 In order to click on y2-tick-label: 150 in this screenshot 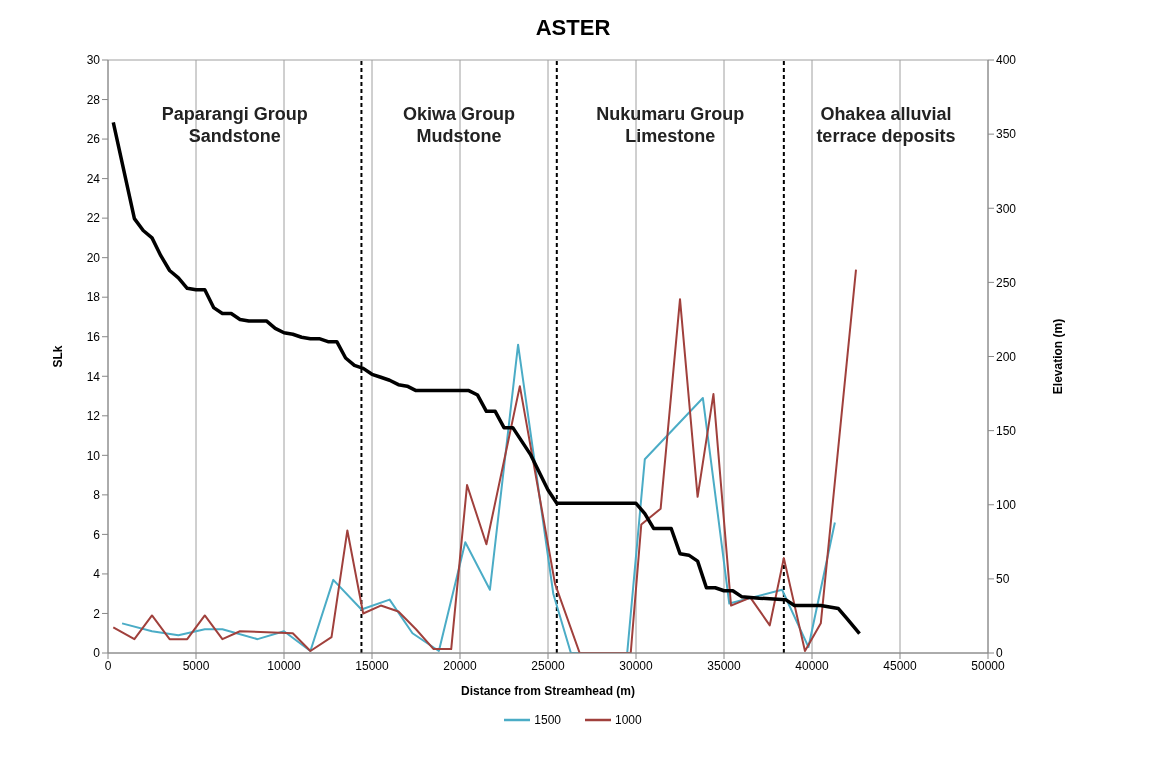, I will do `click(1006, 430)`.